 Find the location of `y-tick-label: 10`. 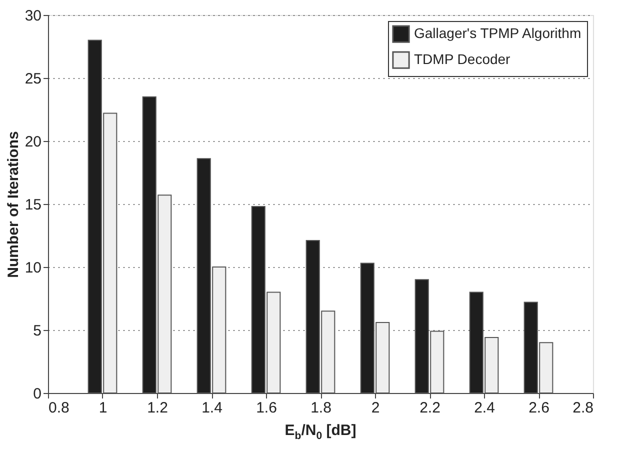

y-tick-label: 10 is located at coordinates (33, 268).